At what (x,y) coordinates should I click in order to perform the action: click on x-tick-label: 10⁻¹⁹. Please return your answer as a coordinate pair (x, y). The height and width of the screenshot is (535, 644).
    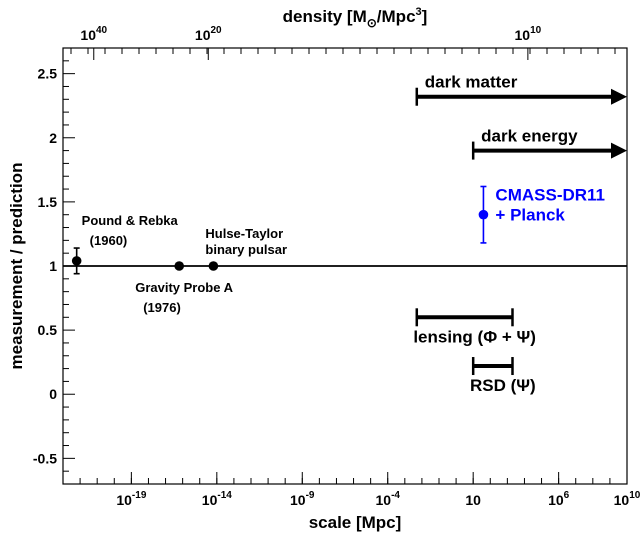
    Looking at the image, I should click on (131, 499).